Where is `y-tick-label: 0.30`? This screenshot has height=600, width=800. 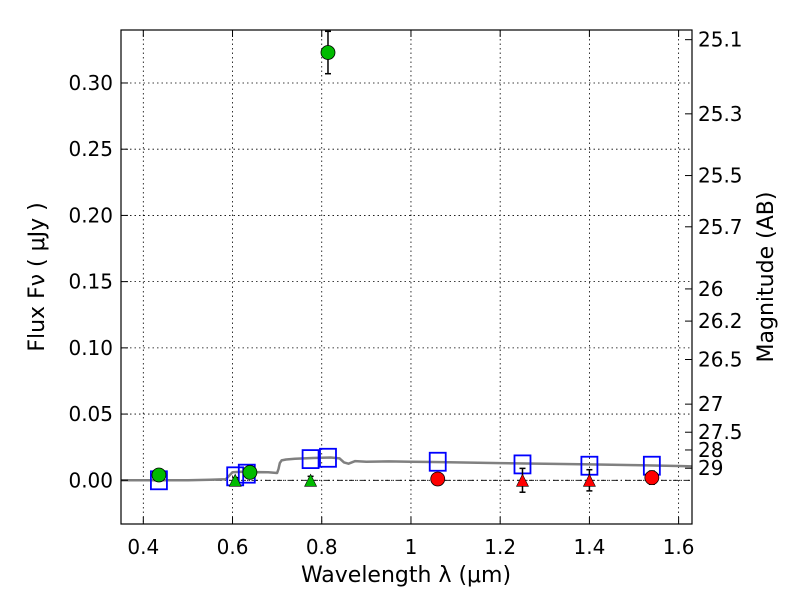 y-tick-label: 0.30 is located at coordinates (90, 83).